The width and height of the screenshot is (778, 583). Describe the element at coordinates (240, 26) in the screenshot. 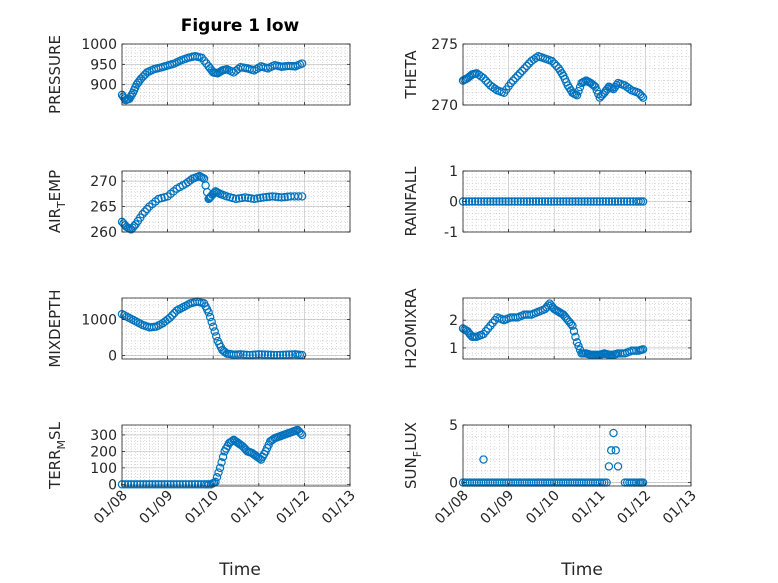

I see `figure-title: Figure 1 low` at that location.